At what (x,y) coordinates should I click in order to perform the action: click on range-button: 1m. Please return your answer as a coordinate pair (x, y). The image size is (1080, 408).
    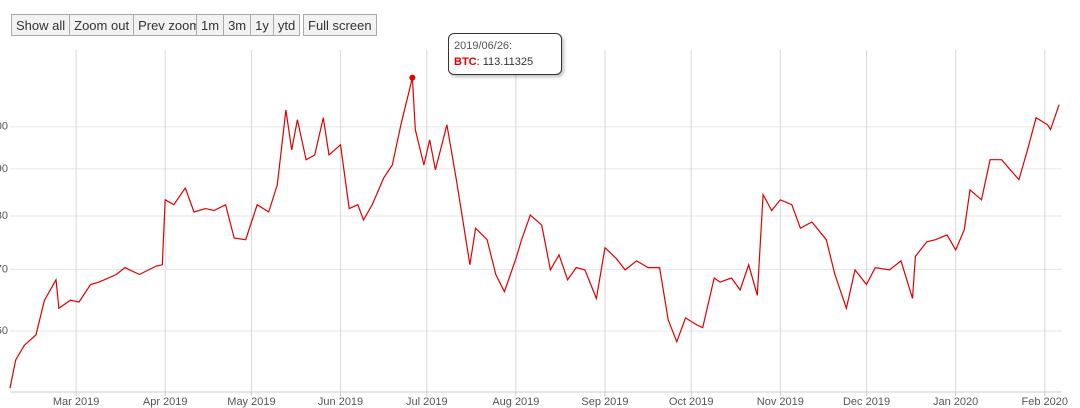
    Looking at the image, I should click on (210, 25).